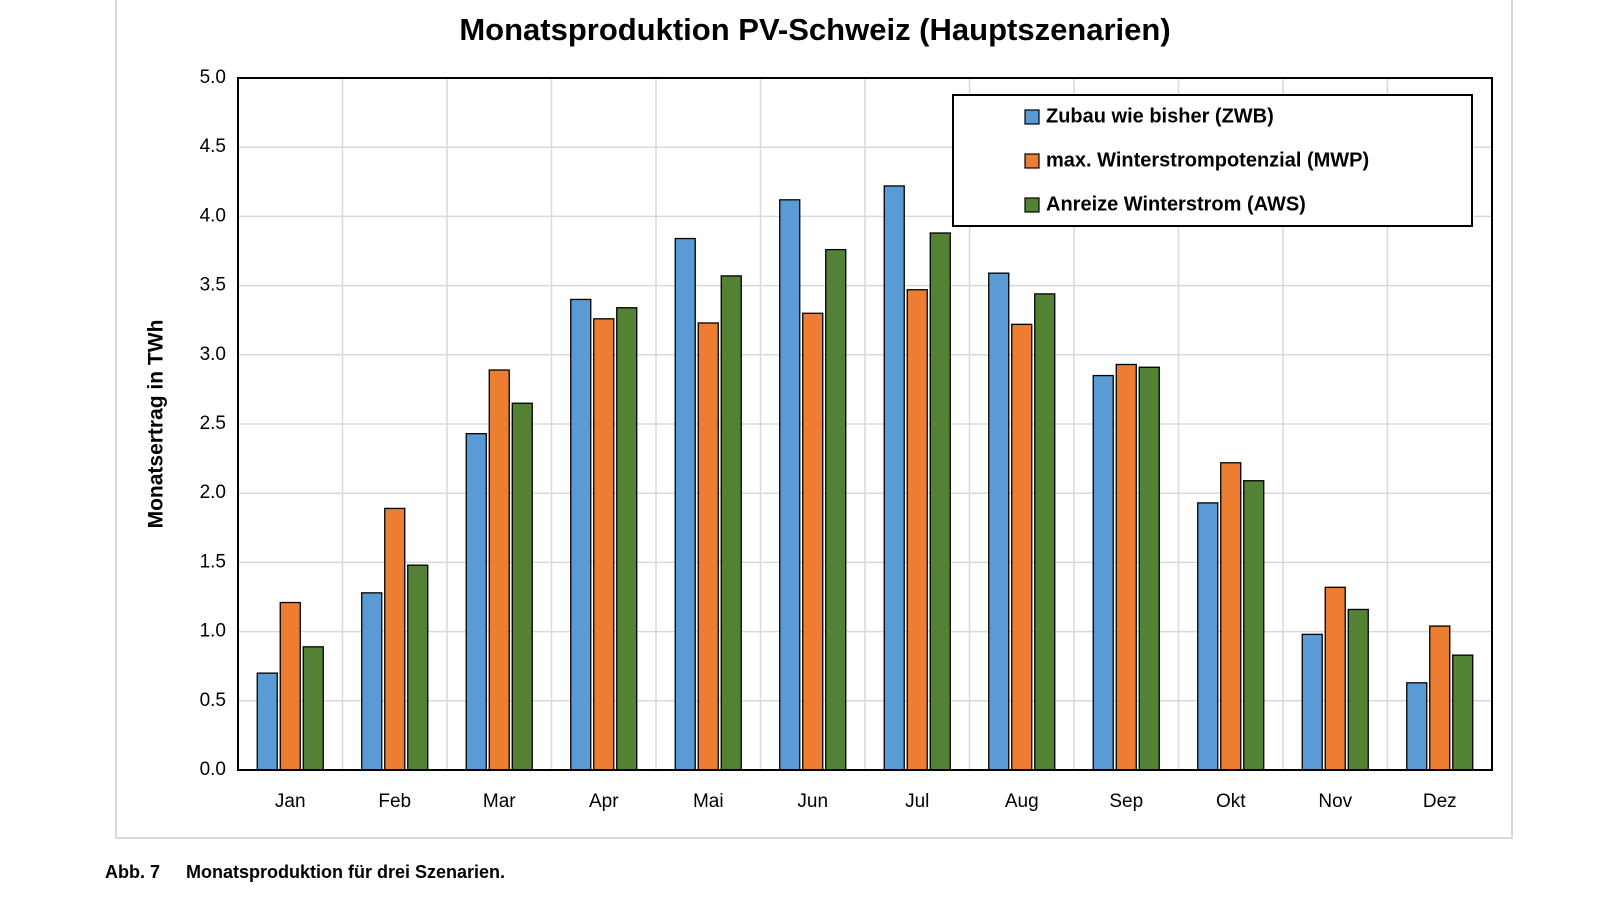 The image size is (1600, 900). Describe the element at coordinates (1440, 801) in the screenshot. I see `x-tick-label: Dez` at that location.